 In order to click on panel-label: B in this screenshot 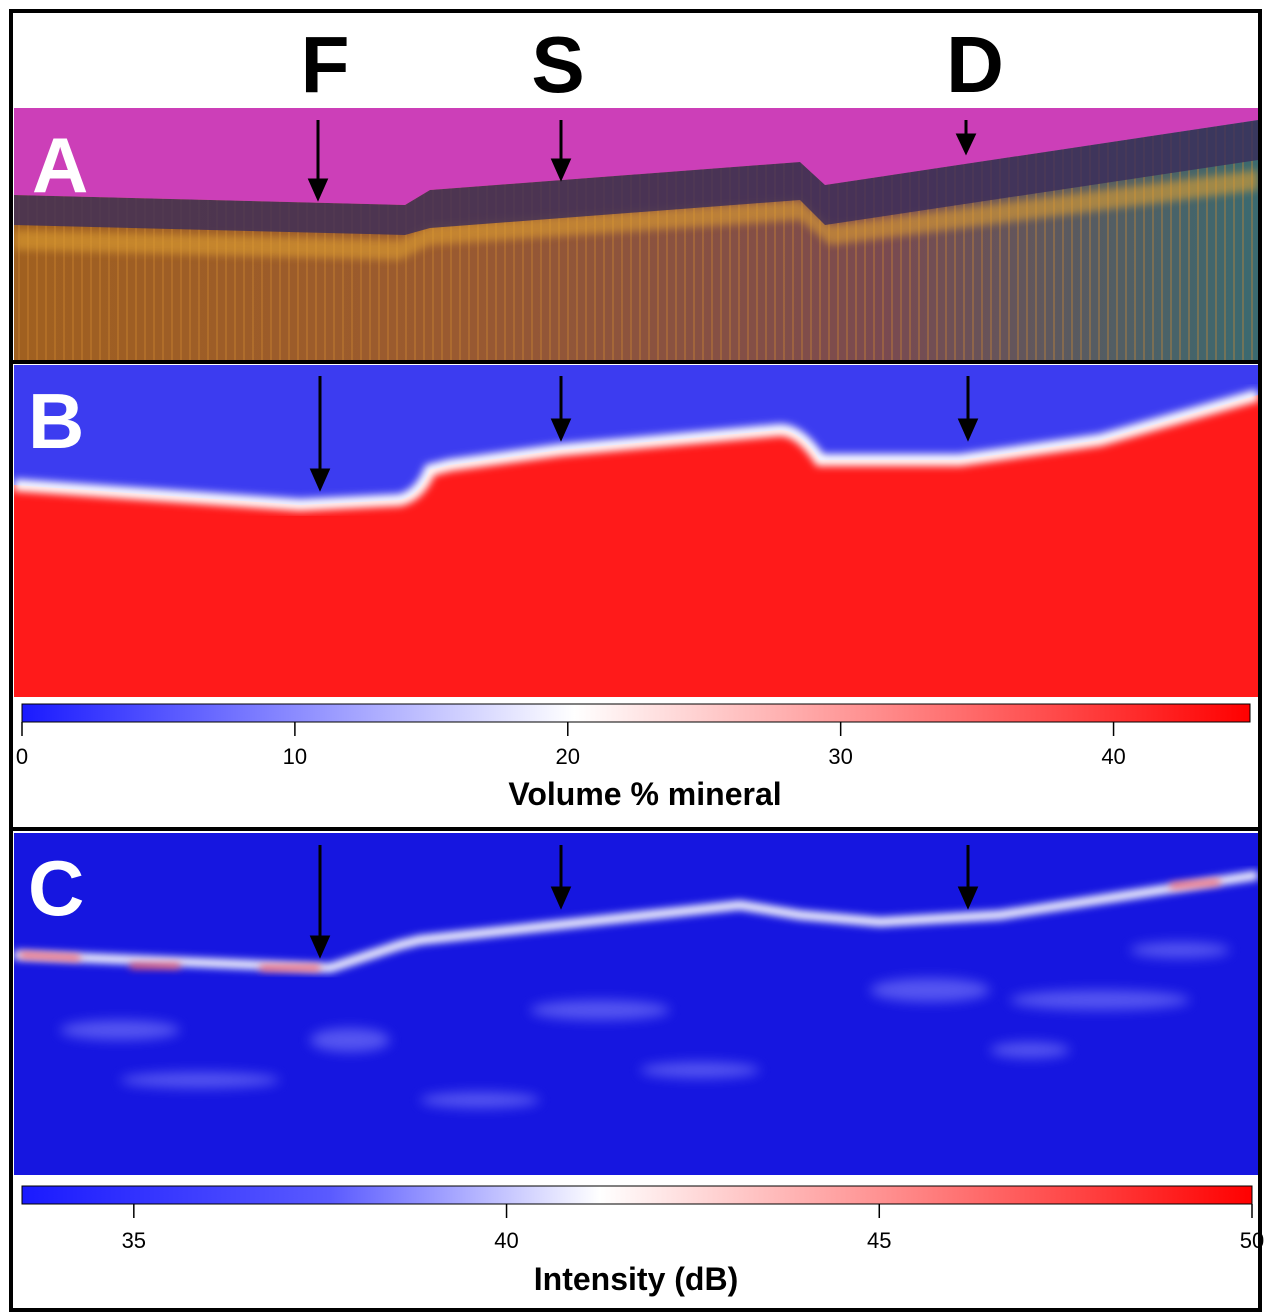, I will do `click(56, 421)`.